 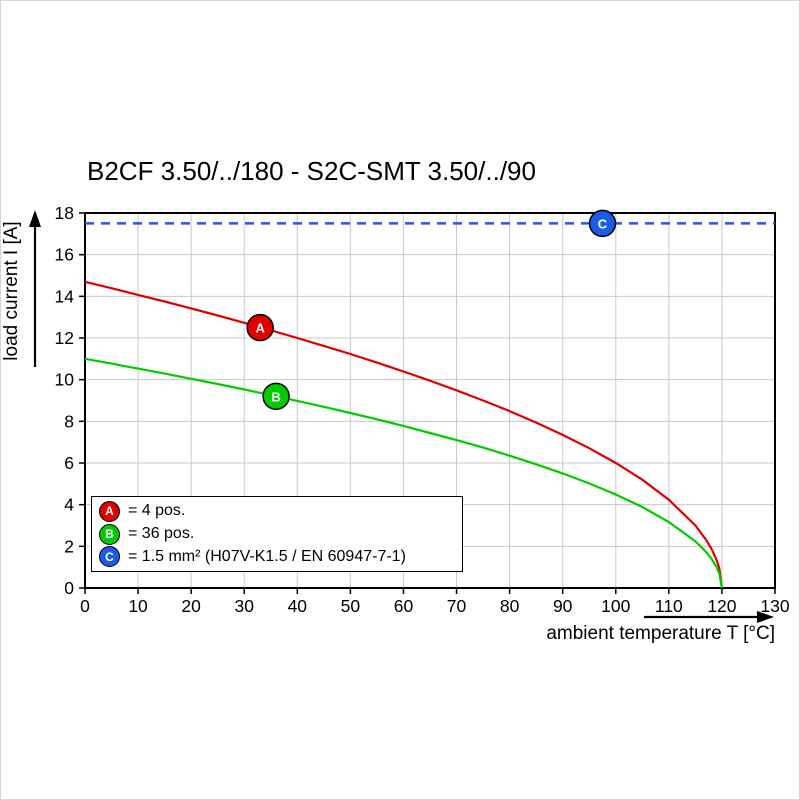 What do you see at coordinates (64, 255) in the screenshot?
I see `y-tick-label: 16` at bounding box center [64, 255].